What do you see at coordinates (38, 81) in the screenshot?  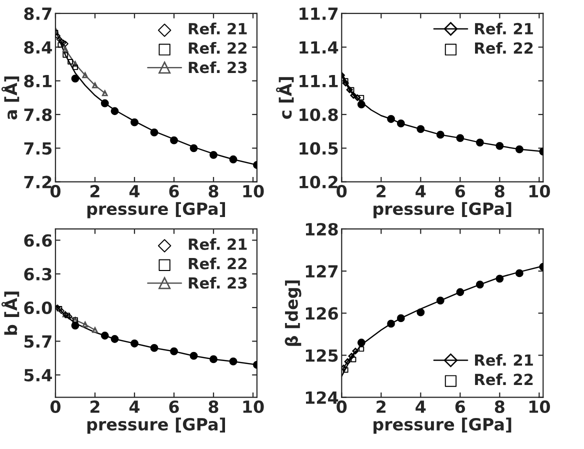 I see `y-tick-label: 8.1` at bounding box center [38, 81].